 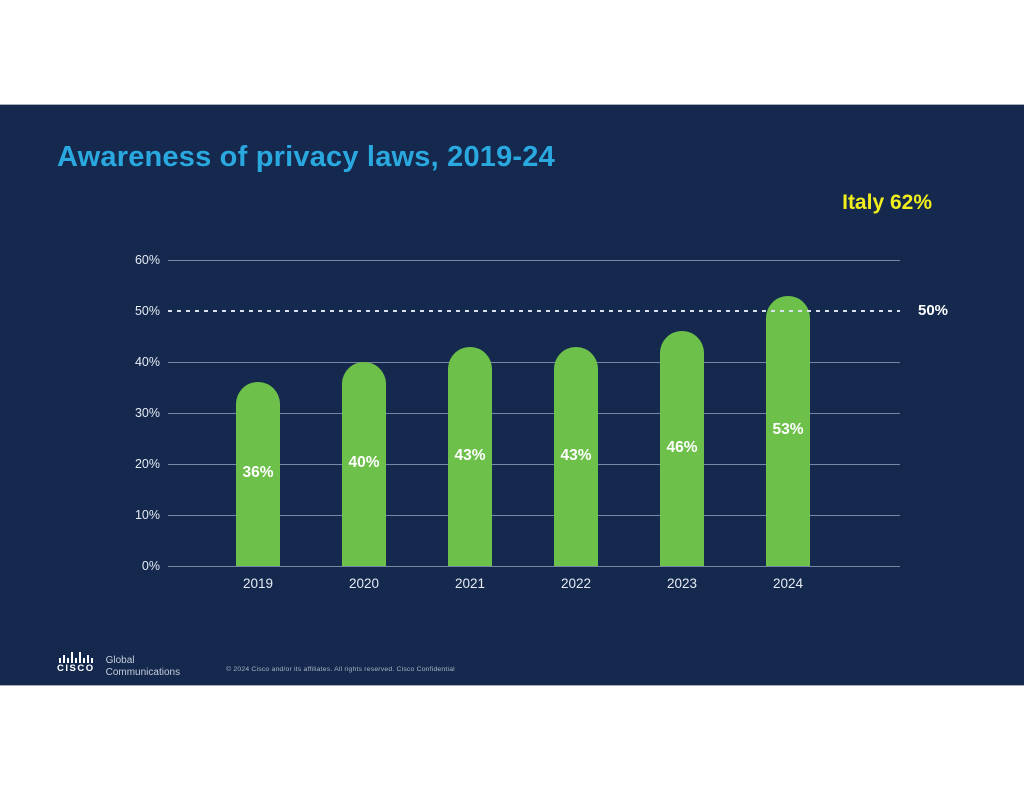 What do you see at coordinates (682, 583) in the screenshot?
I see `x-axis-label-2023: 2023` at bounding box center [682, 583].